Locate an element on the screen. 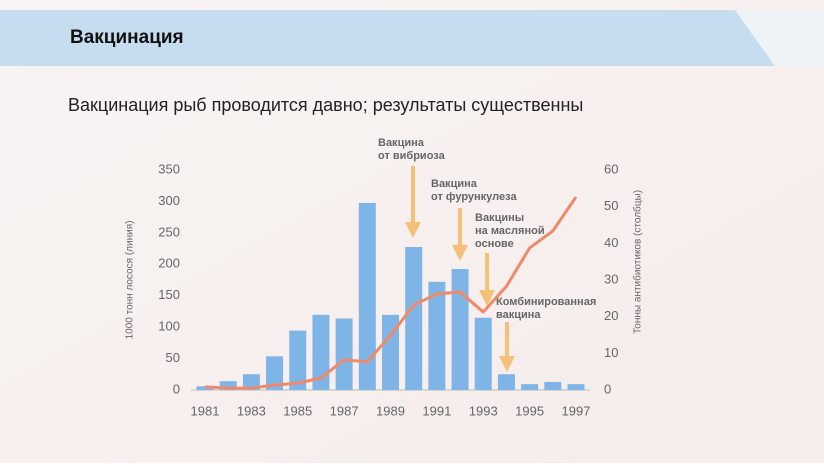 This screenshot has width=824, height=468. y-tick-label: 300 is located at coordinates (169, 200).